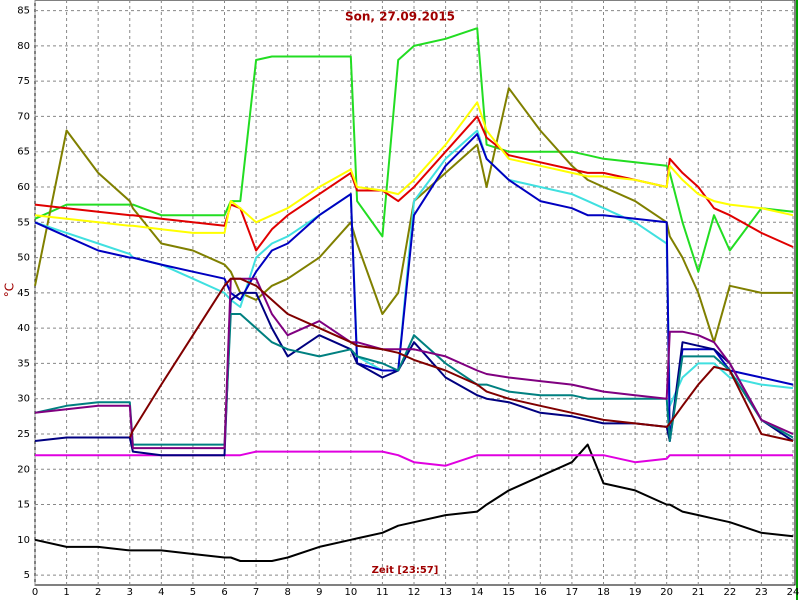  Describe the element at coordinates (540, 592) in the screenshot. I see `x-tick-label: 16` at that location.